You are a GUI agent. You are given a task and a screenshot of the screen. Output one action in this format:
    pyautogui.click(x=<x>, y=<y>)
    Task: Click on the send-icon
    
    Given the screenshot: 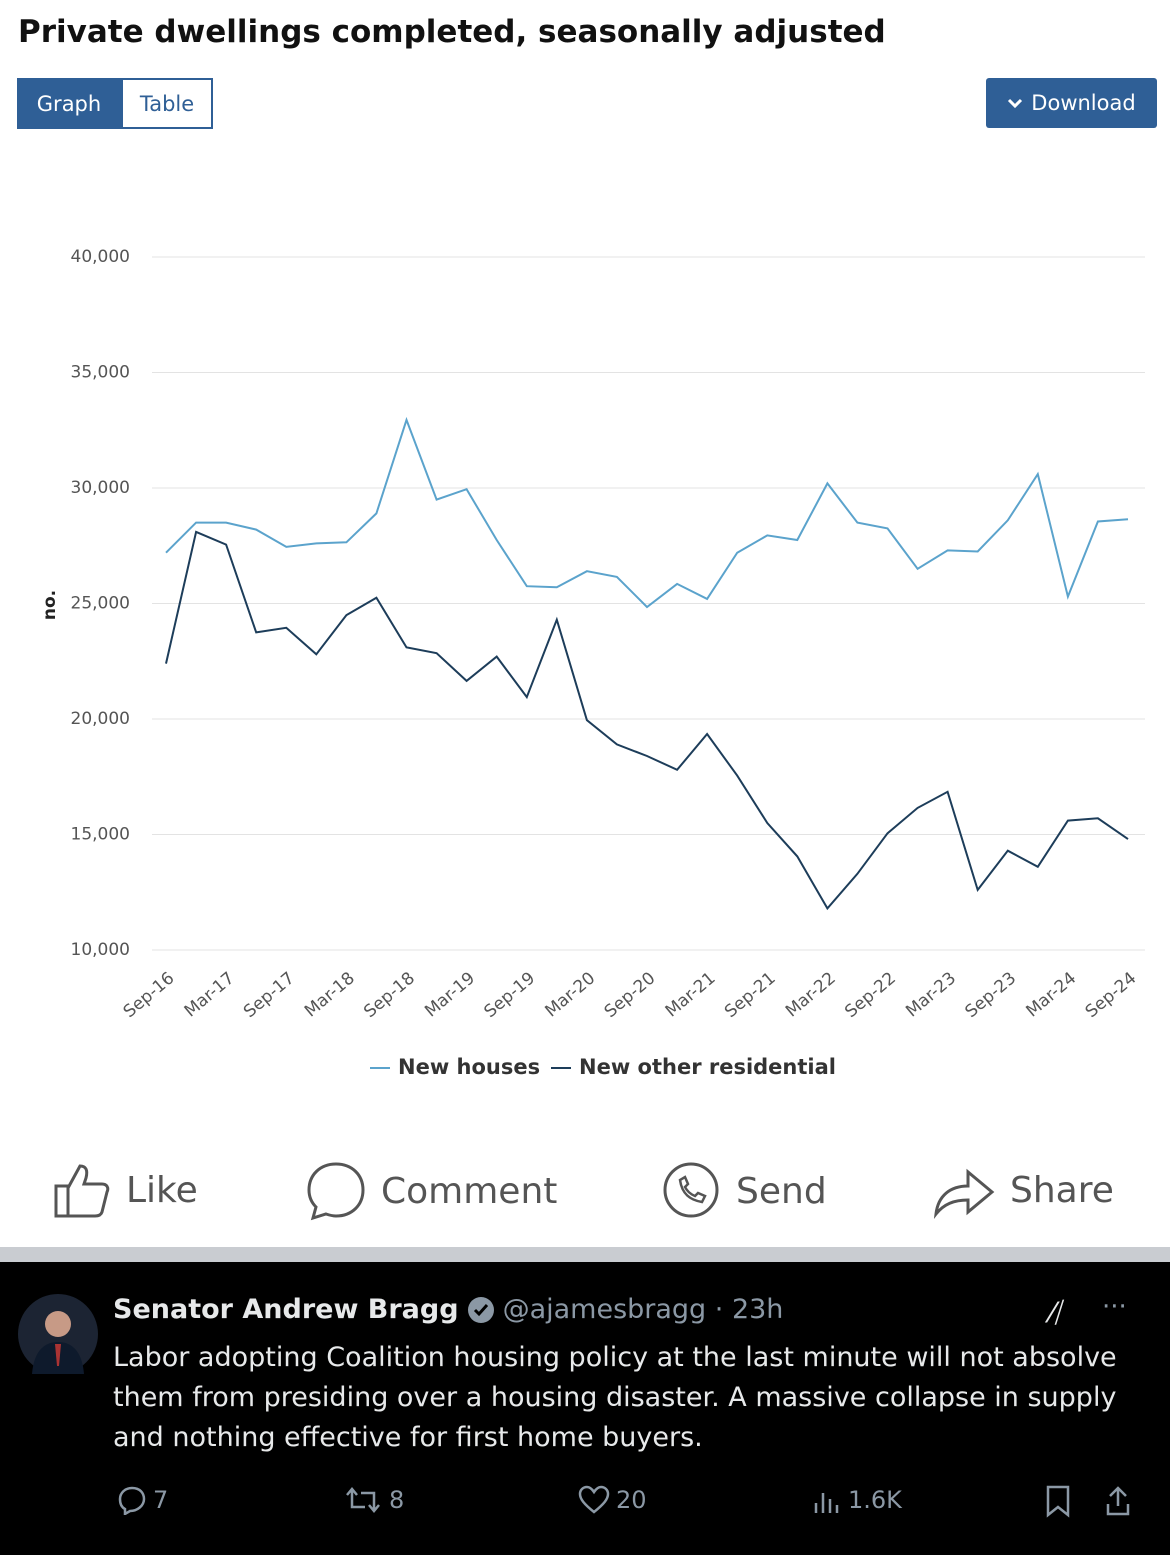 What is the action you would take?
    pyautogui.click(x=691, y=1190)
    